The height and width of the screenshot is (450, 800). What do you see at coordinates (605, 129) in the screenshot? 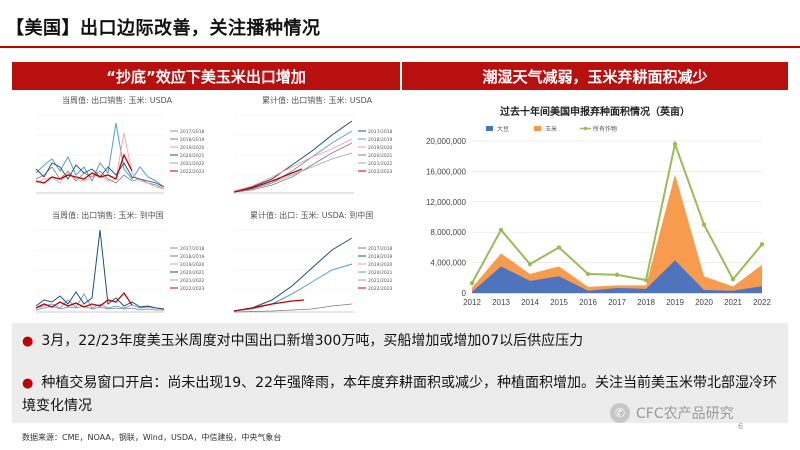
I see `legend-label: 所有作物` at bounding box center [605, 129].